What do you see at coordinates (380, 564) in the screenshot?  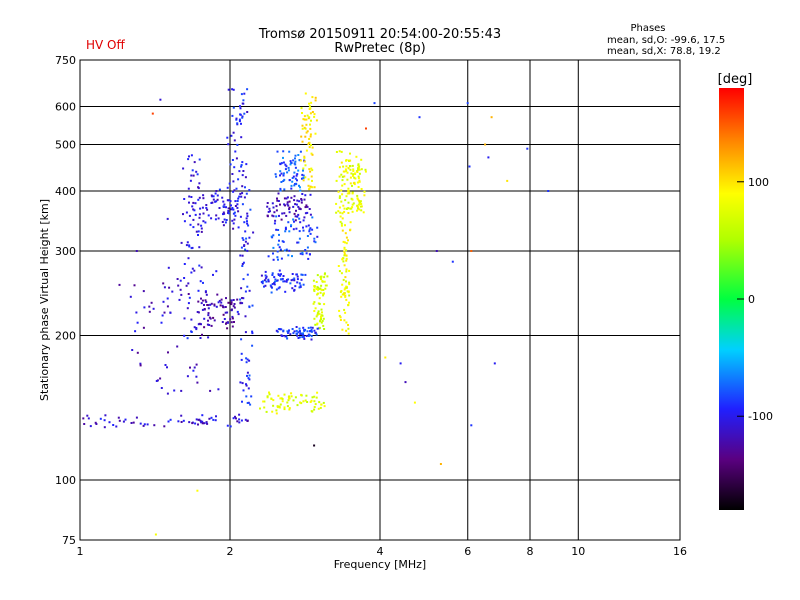 I see `x-axis-label: Frequency [MHz]` at bounding box center [380, 564].